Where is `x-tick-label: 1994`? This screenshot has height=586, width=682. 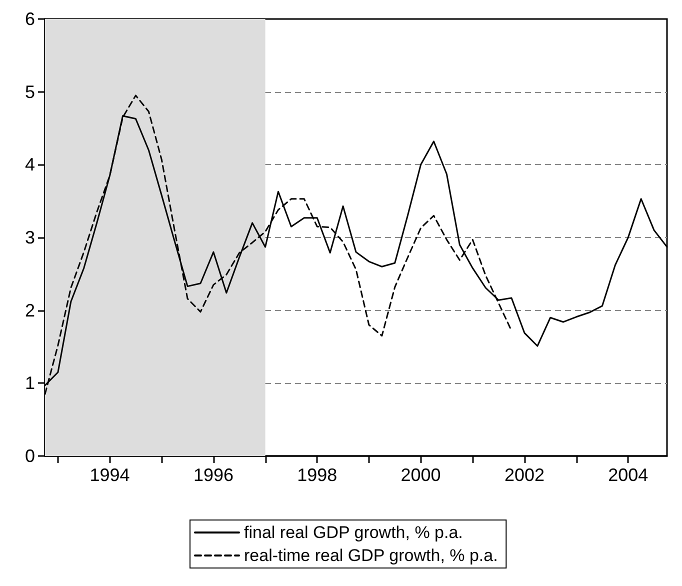
x-tick-label: 1994 is located at coordinates (110, 475).